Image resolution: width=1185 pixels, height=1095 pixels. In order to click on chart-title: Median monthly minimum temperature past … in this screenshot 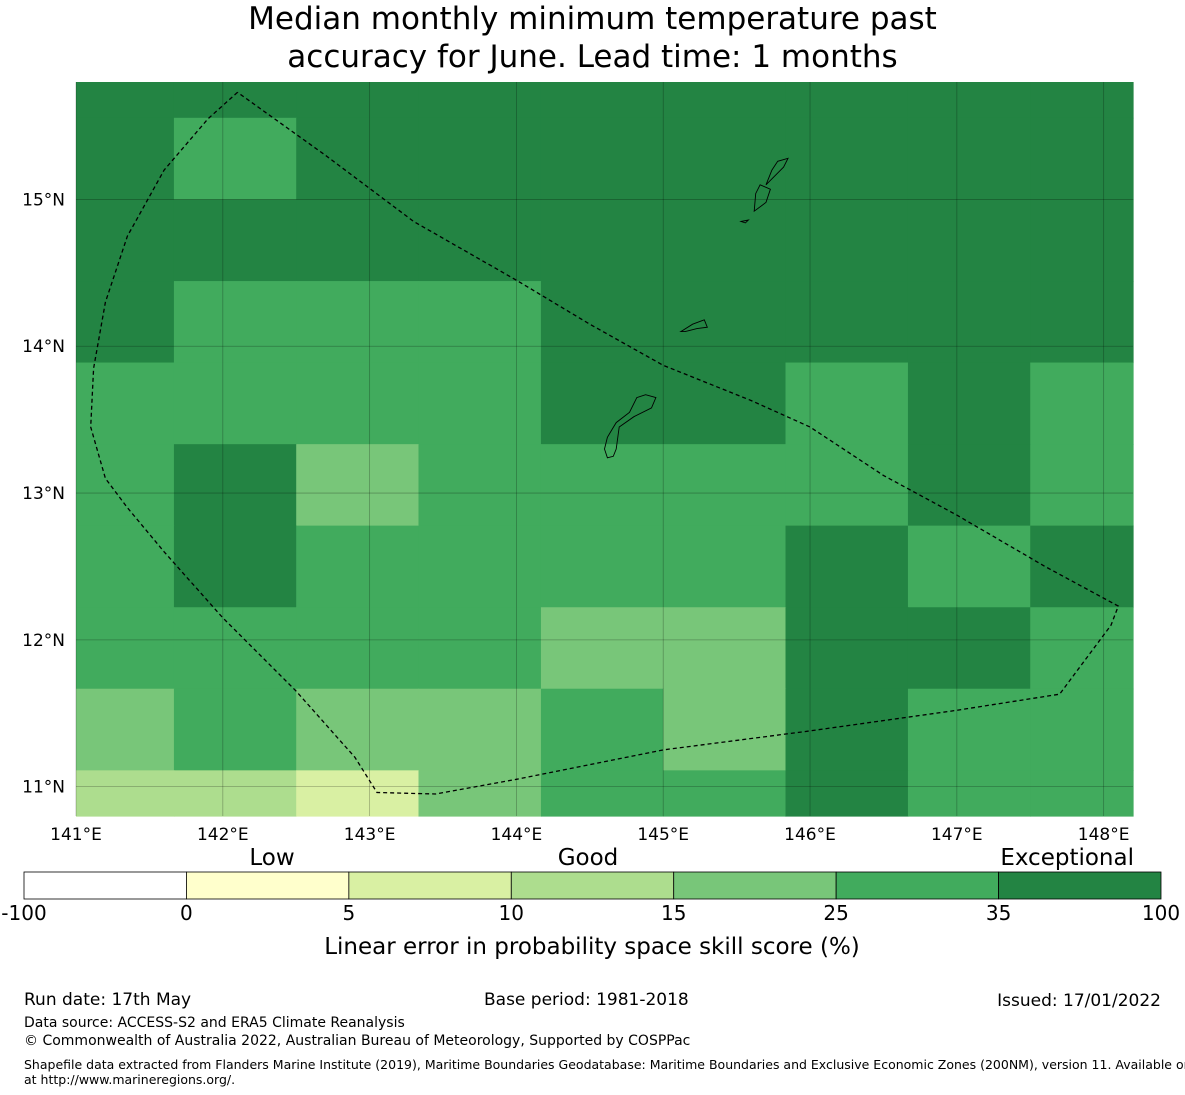, I will do `click(592, 38)`.